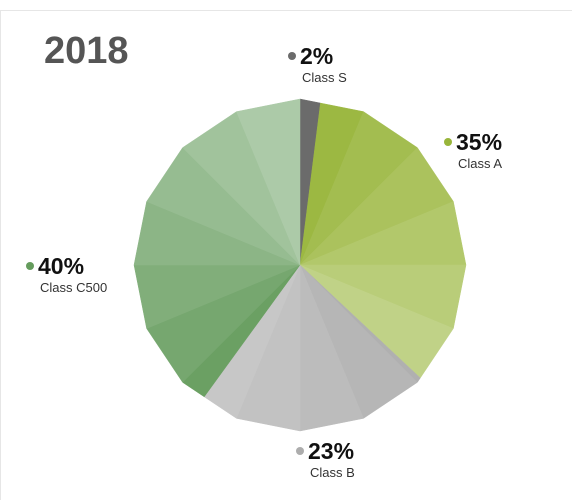 The image size is (572, 500). What do you see at coordinates (479, 142) in the screenshot?
I see `value-label: 35%` at bounding box center [479, 142].